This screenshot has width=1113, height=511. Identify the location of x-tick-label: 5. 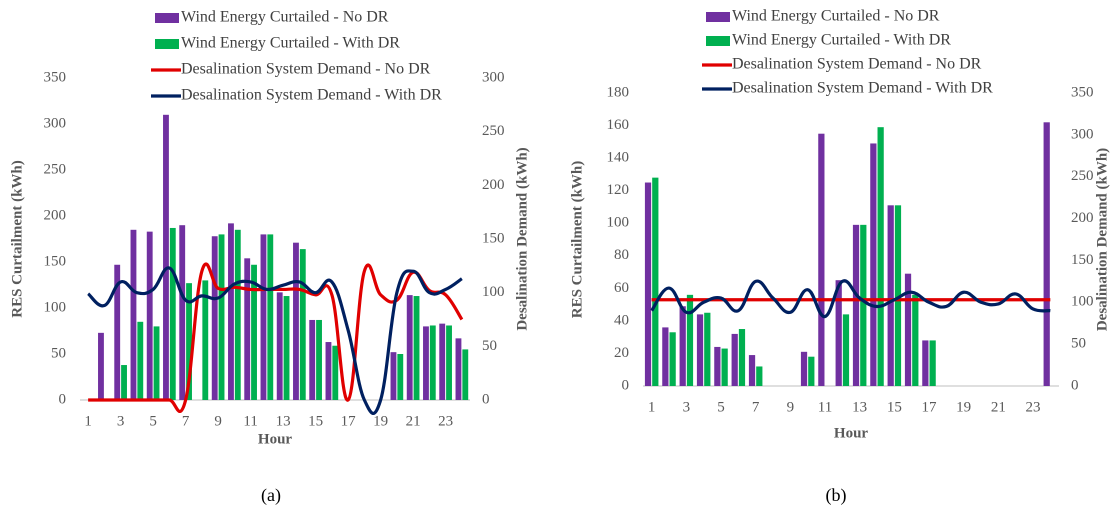
(153, 421).